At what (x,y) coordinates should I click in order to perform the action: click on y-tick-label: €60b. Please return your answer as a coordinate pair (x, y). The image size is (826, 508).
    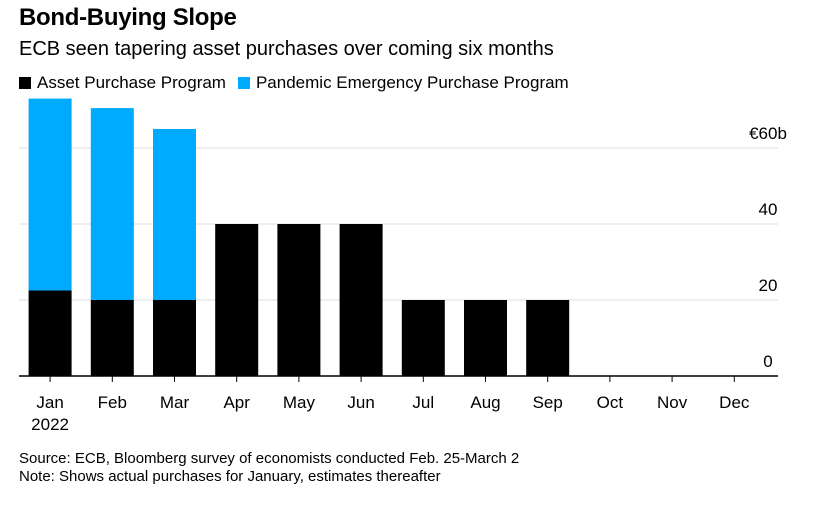
    Looking at the image, I should click on (768, 133).